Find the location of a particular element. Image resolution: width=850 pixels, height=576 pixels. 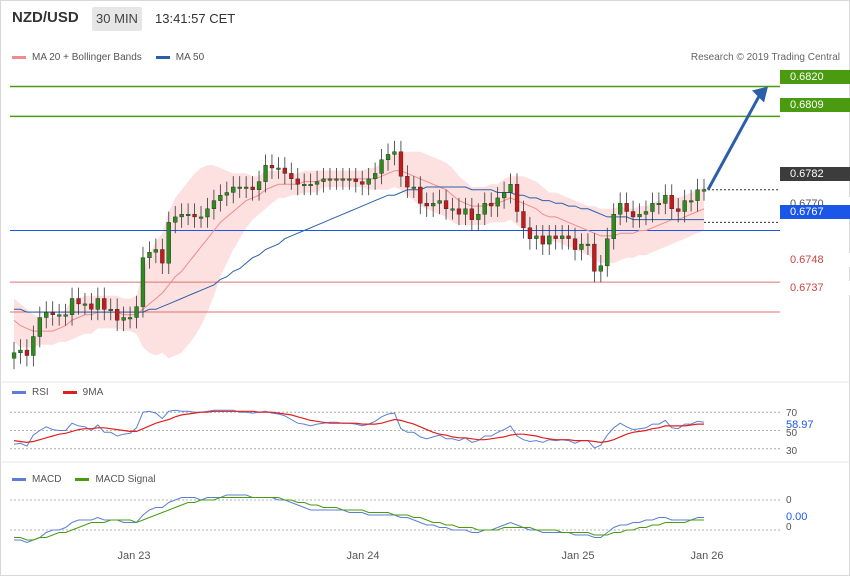

macd-current-value: 0.00 is located at coordinates (797, 517).